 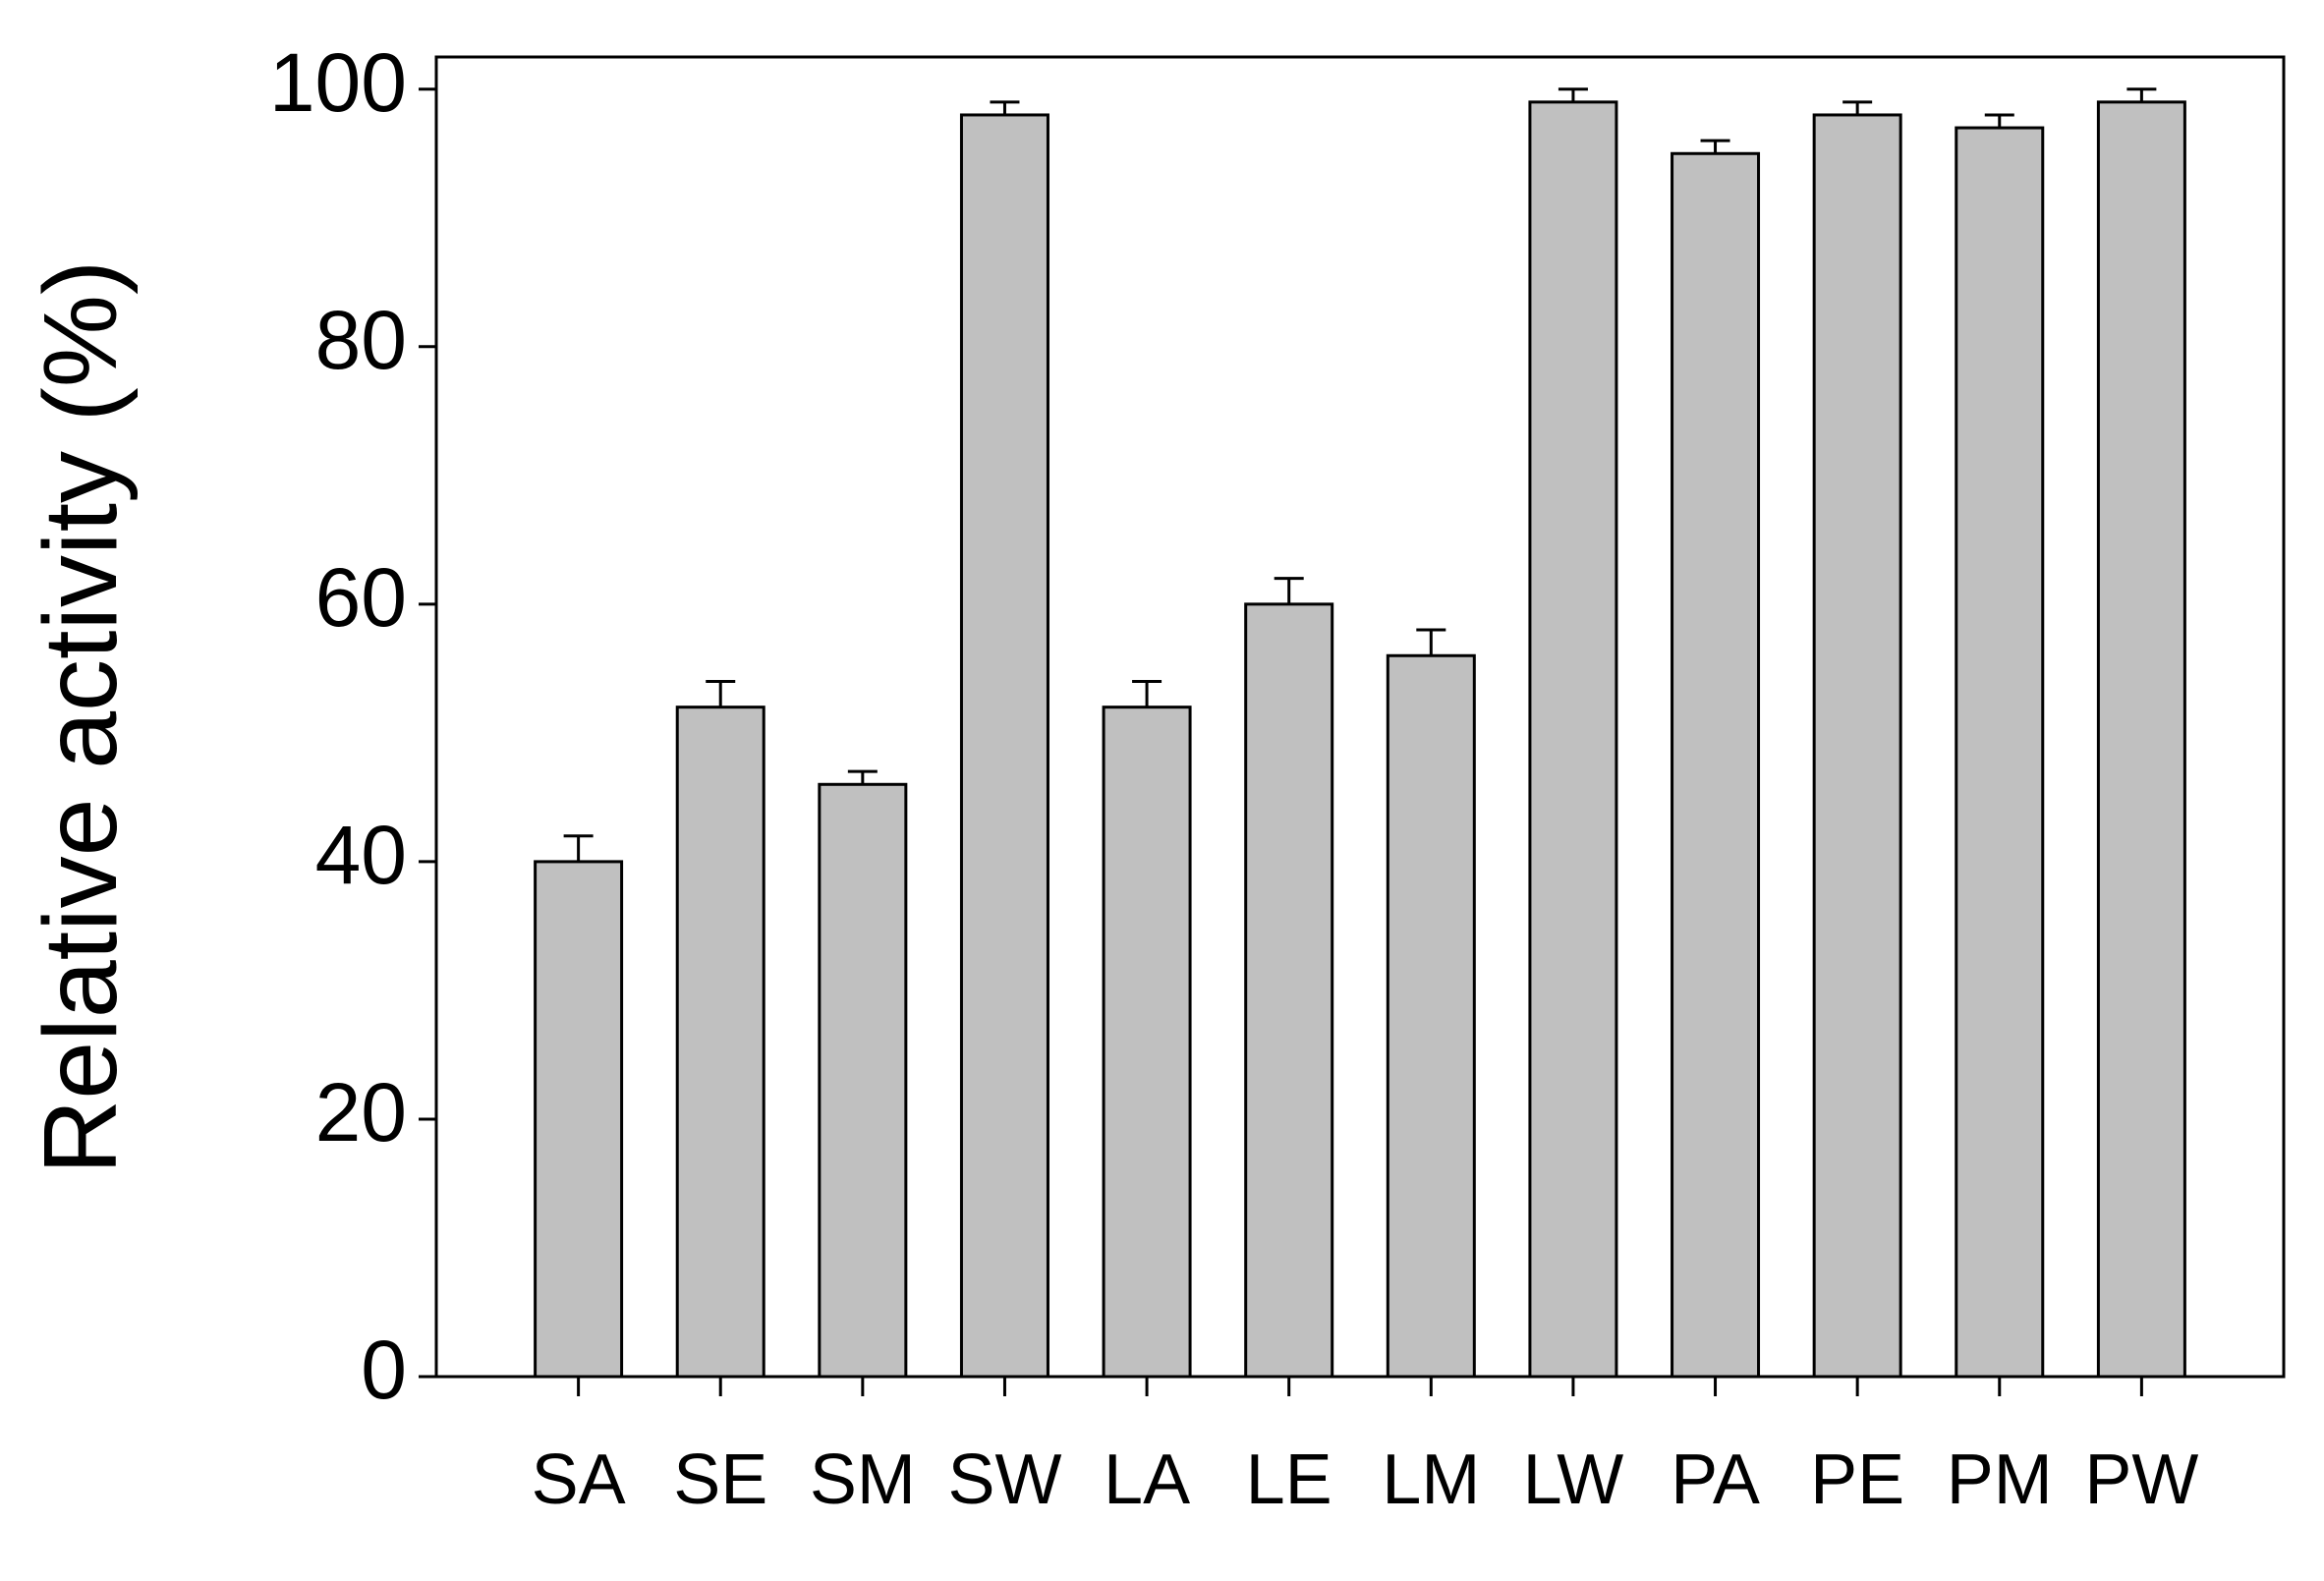 What do you see at coordinates (1289, 1480) in the screenshot?
I see `x-tick-label: LE` at bounding box center [1289, 1480].